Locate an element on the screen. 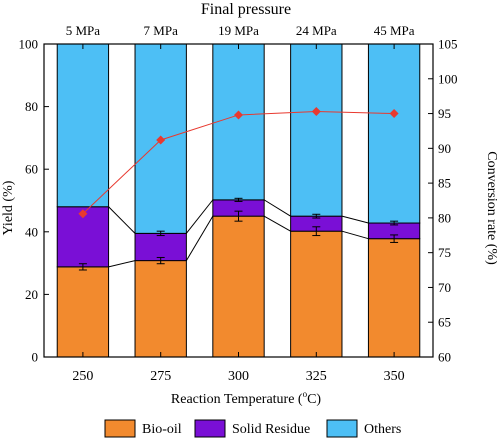  top-tick-label: 7 MPa is located at coordinates (161, 30).